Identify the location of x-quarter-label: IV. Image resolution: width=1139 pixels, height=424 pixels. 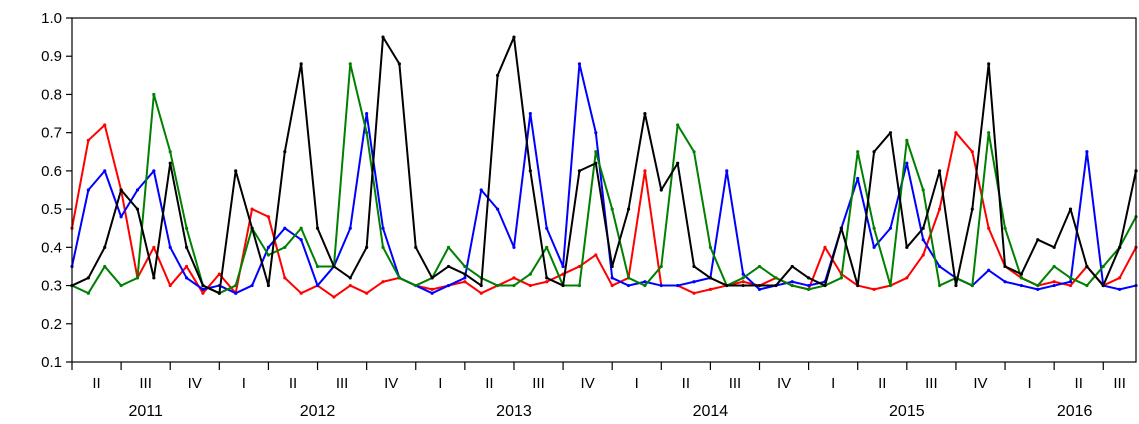
(784, 383).